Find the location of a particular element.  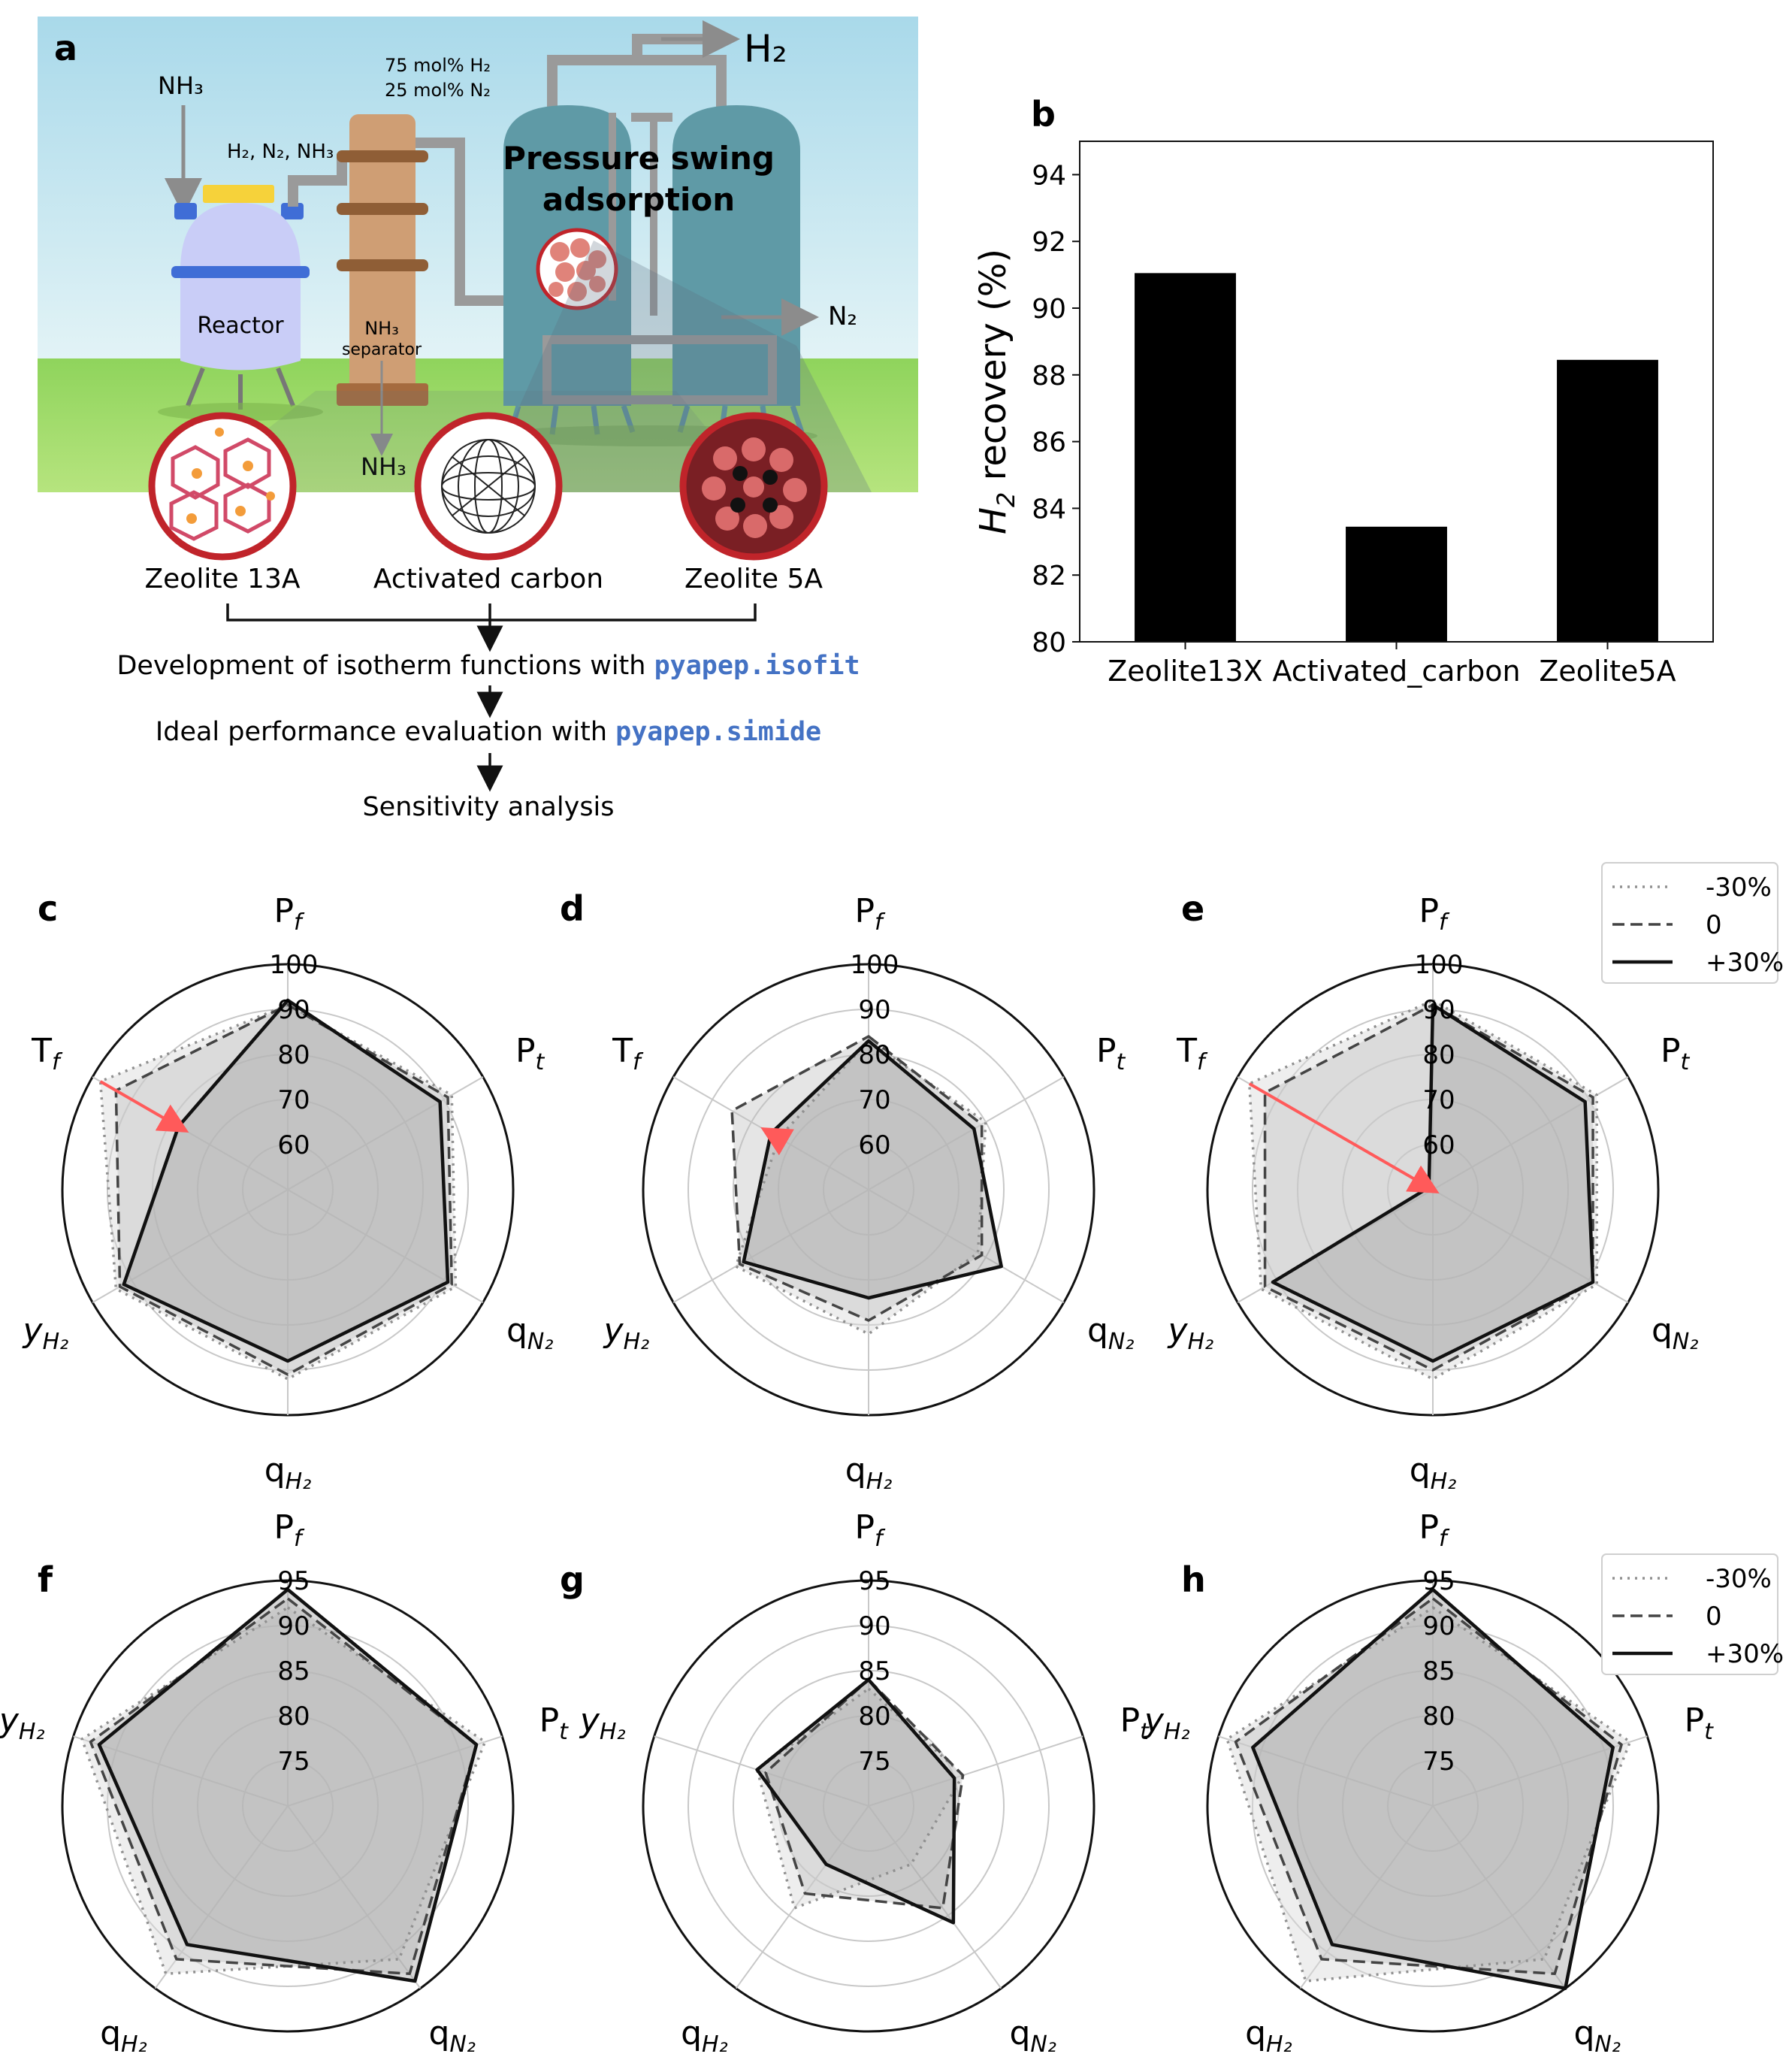

y-tick-label: 90 is located at coordinates (1049, 309).